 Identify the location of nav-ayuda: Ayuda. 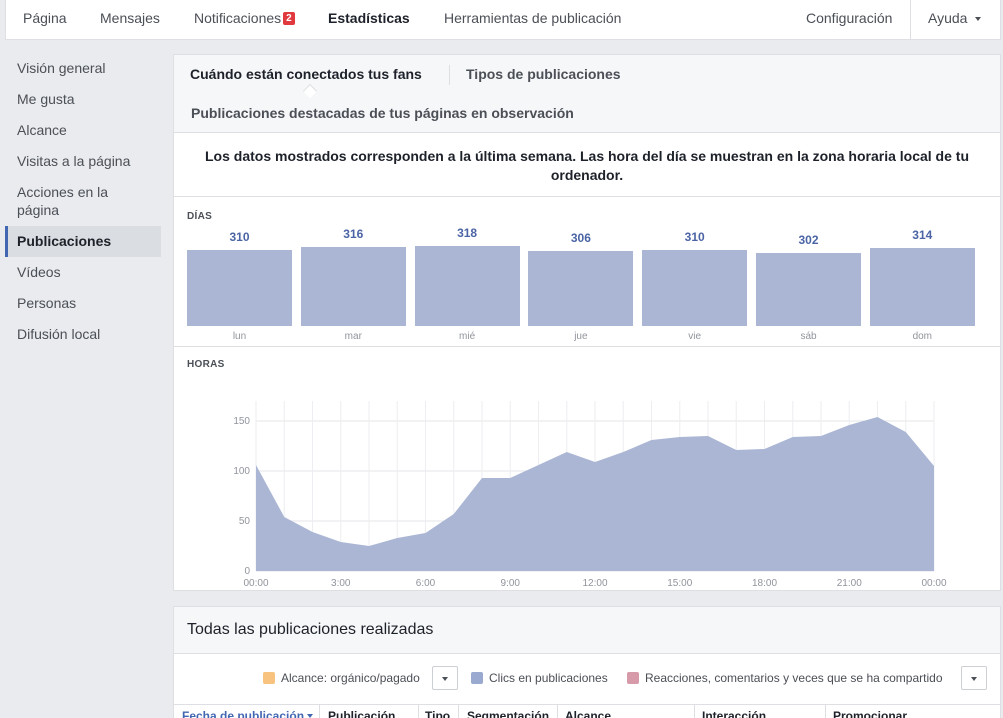
(955, 19).